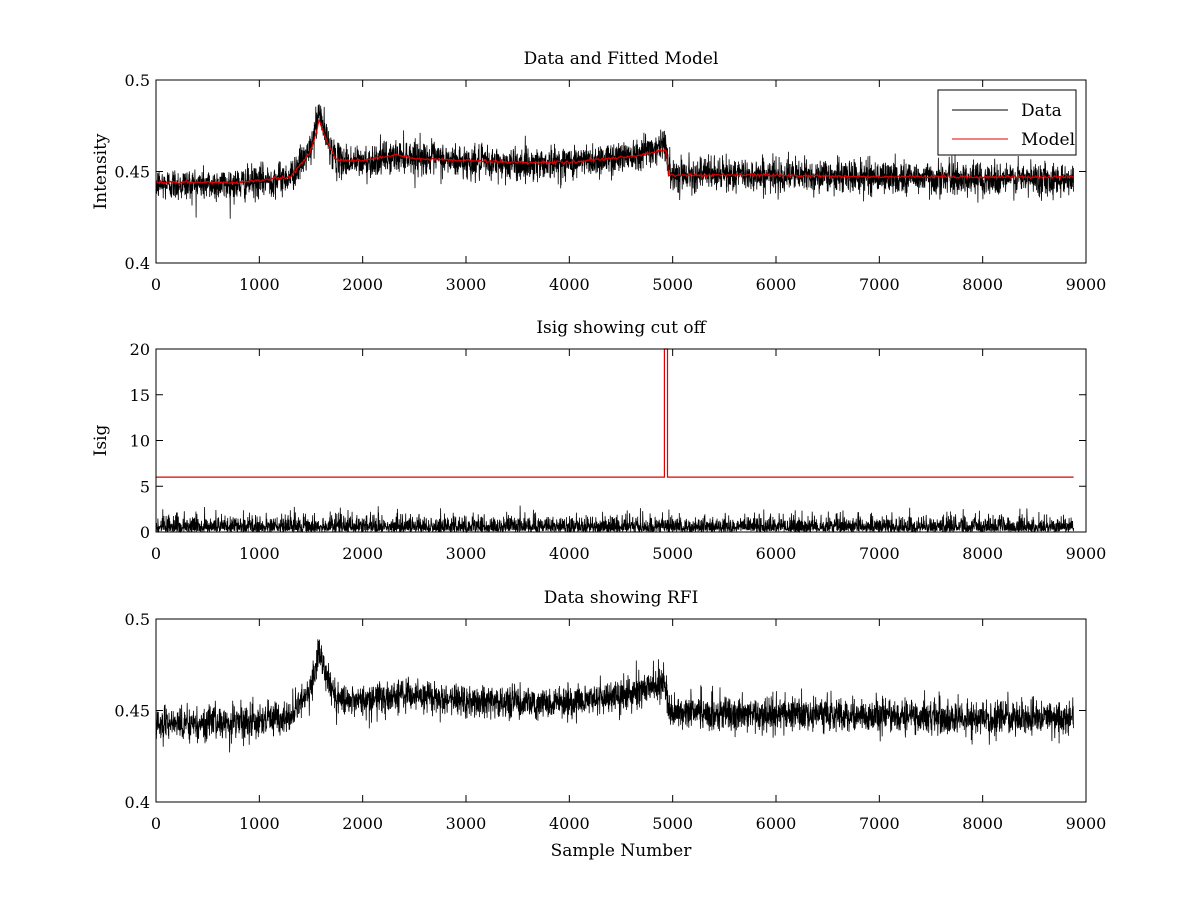 This screenshot has height=905, width=1200. What do you see at coordinates (614, 152) in the screenshot?
I see `series-model-line` at bounding box center [614, 152].